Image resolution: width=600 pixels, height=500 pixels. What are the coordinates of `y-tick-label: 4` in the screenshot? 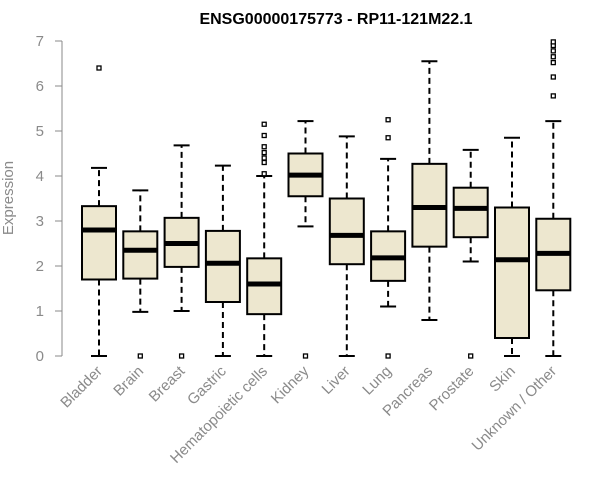 It's located at (40, 176).